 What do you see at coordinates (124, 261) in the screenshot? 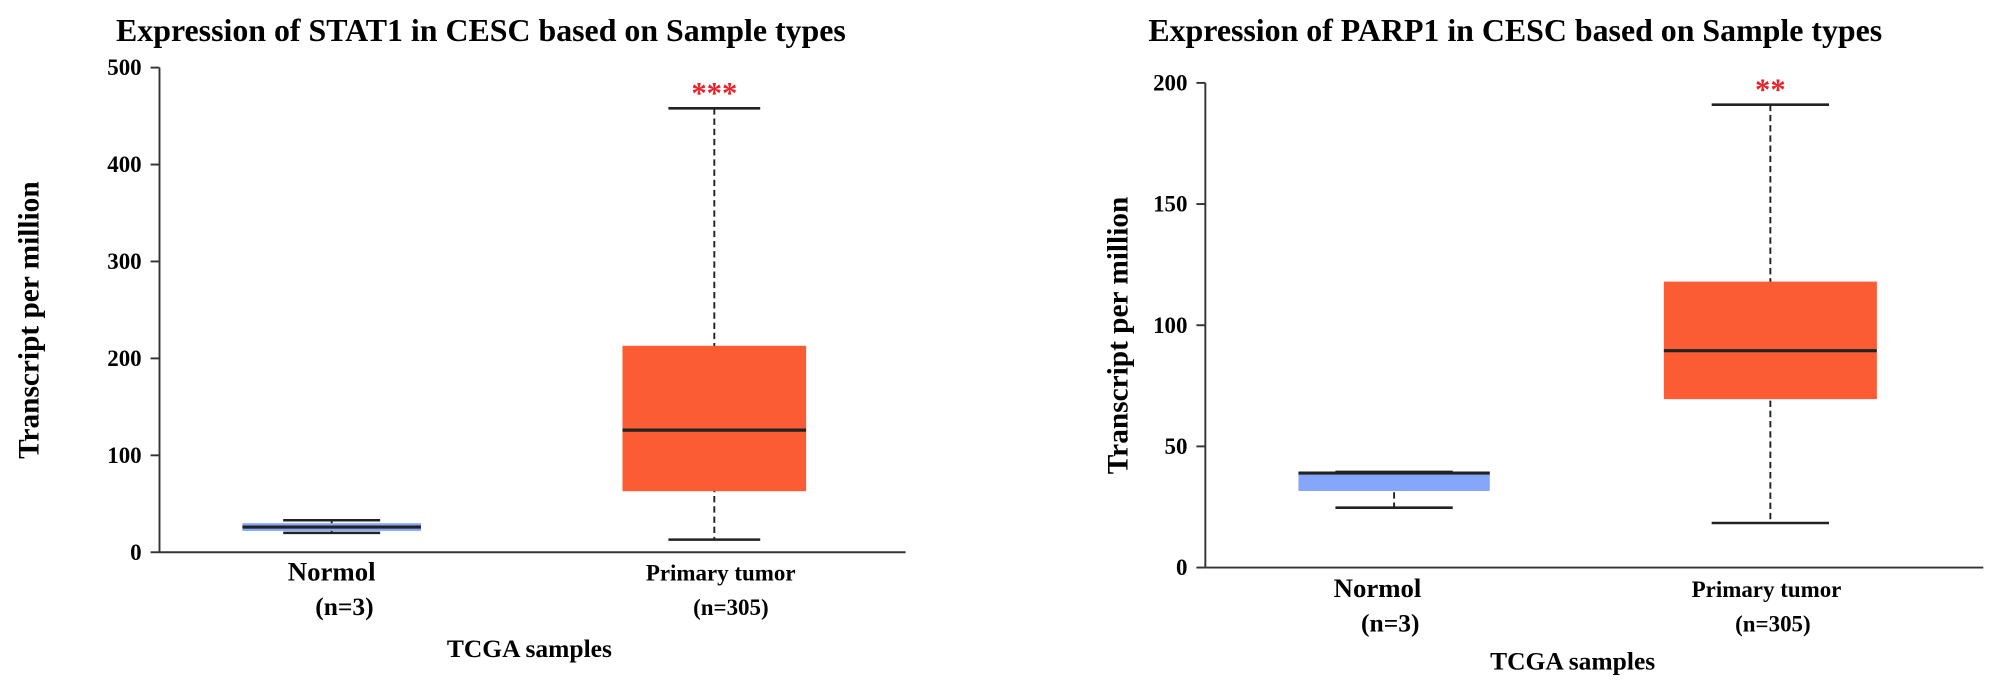
I see `y-tick-label: 300` at bounding box center [124, 261].